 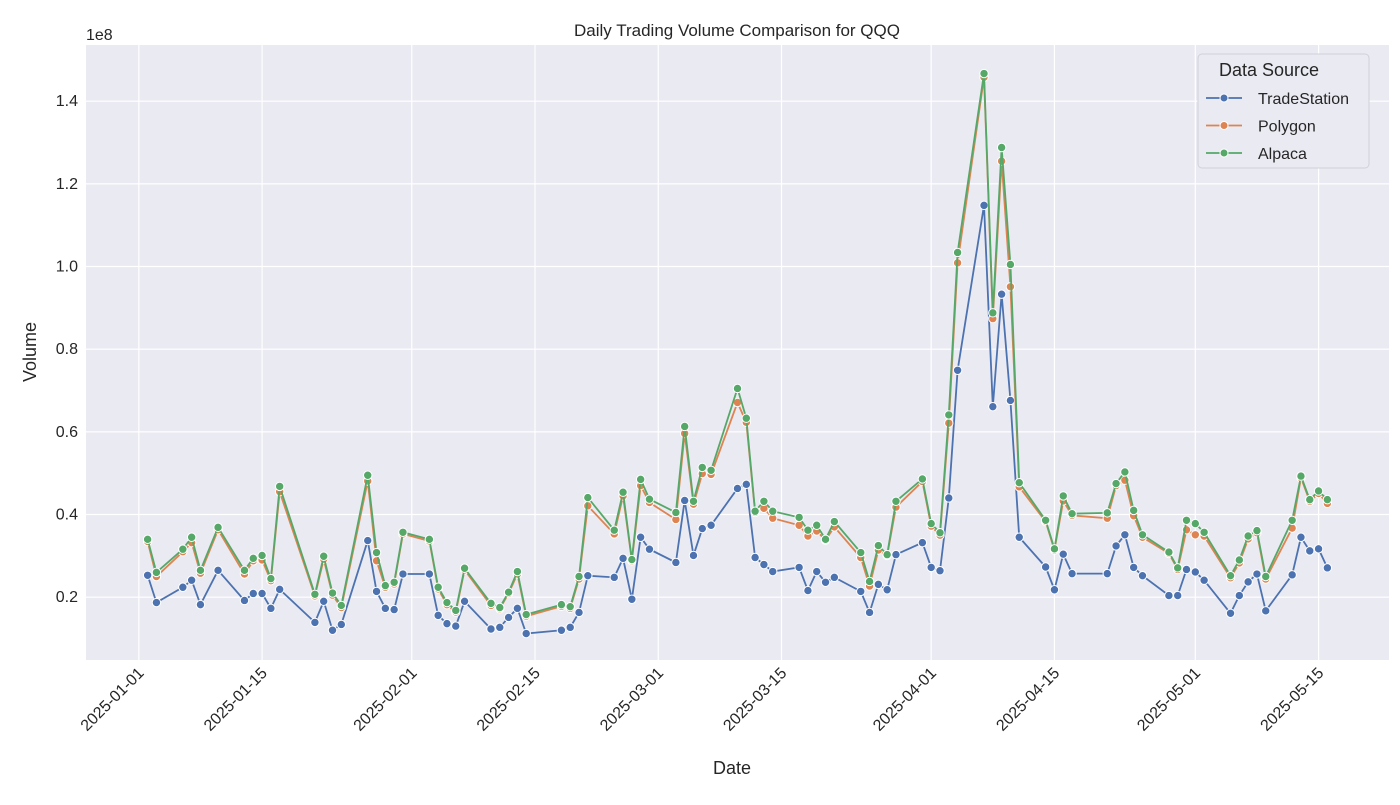 What do you see at coordinates (905, 700) in the screenshot?
I see `x-tick-label: 2025-04-01` at bounding box center [905, 700].